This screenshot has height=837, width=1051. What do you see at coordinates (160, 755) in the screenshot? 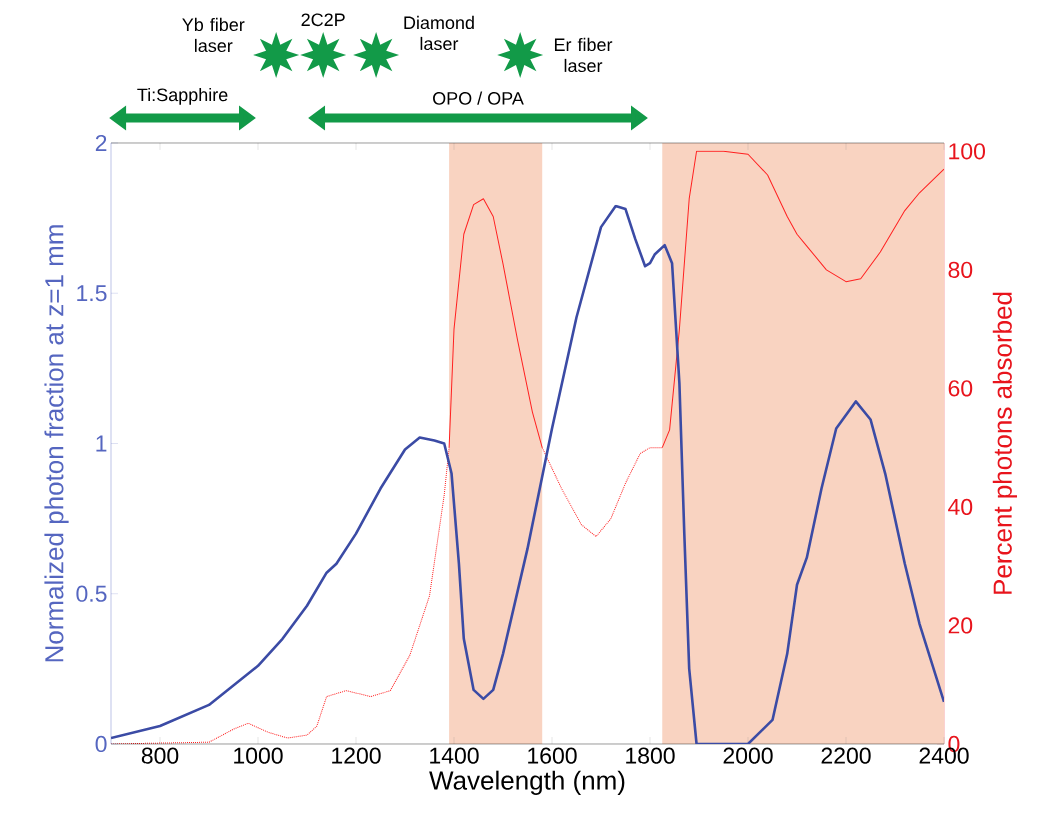
I see `x-tick-label: 800` at bounding box center [160, 755].